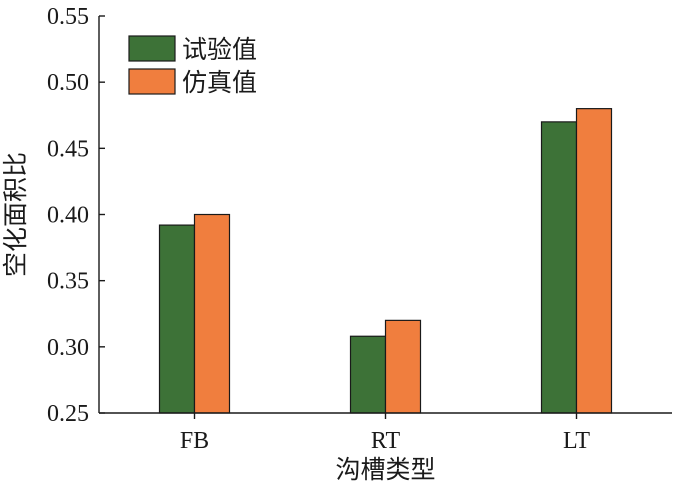  What do you see at coordinates (576, 441) in the screenshot?
I see `x-tick-label: LT` at bounding box center [576, 441].